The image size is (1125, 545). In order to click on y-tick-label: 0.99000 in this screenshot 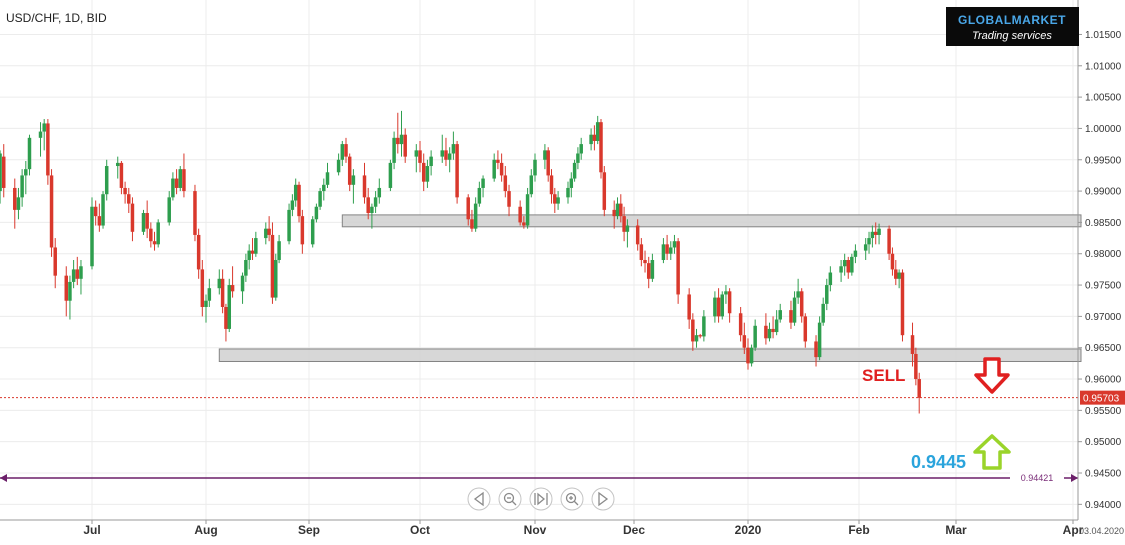, I will do `click(1103, 192)`.